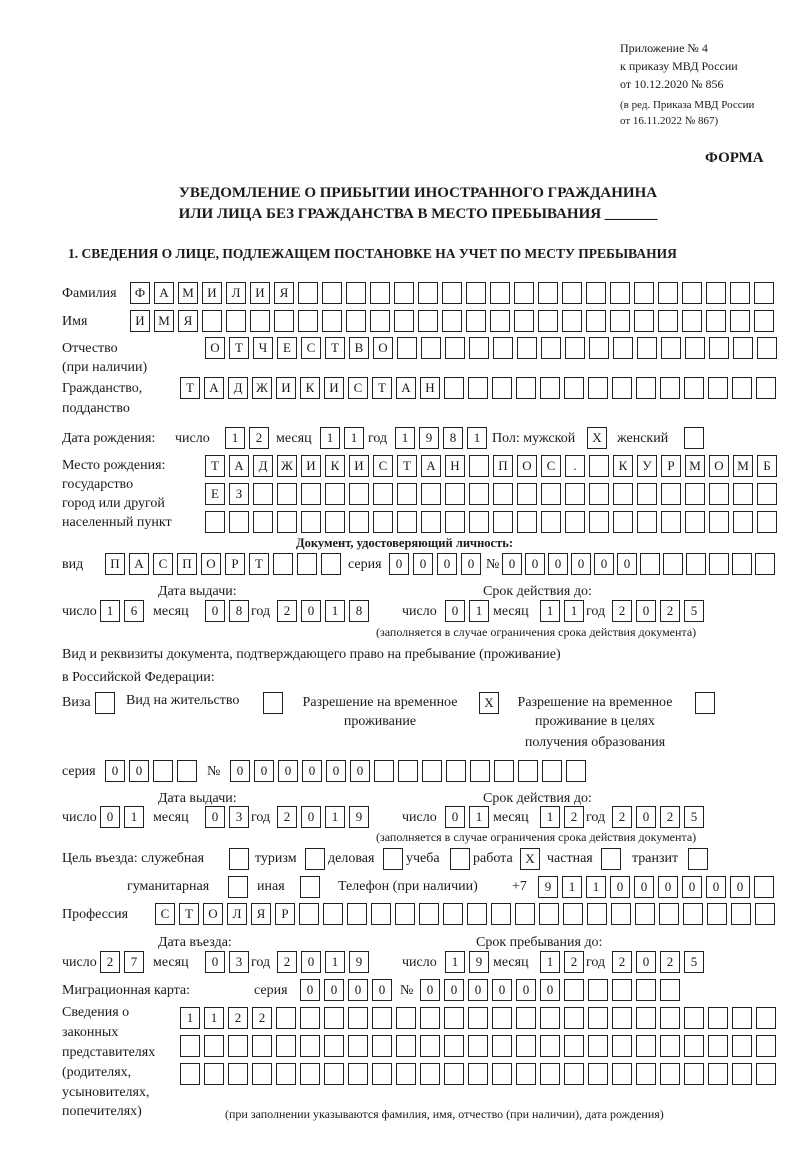 The width and height of the screenshot is (800, 1163). Describe the element at coordinates (430, 388) in the screenshot. I see `char-cell: Н` at that location.